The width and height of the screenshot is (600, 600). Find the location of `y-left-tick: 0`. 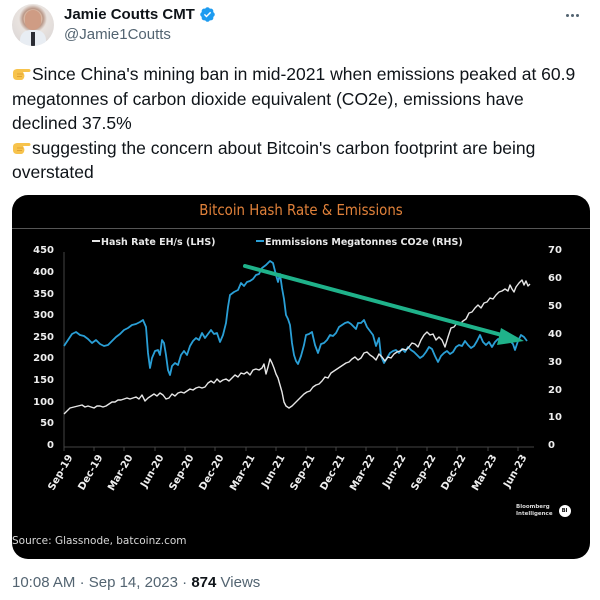

y-left-tick: 0 is located at coordinates (50, 445).